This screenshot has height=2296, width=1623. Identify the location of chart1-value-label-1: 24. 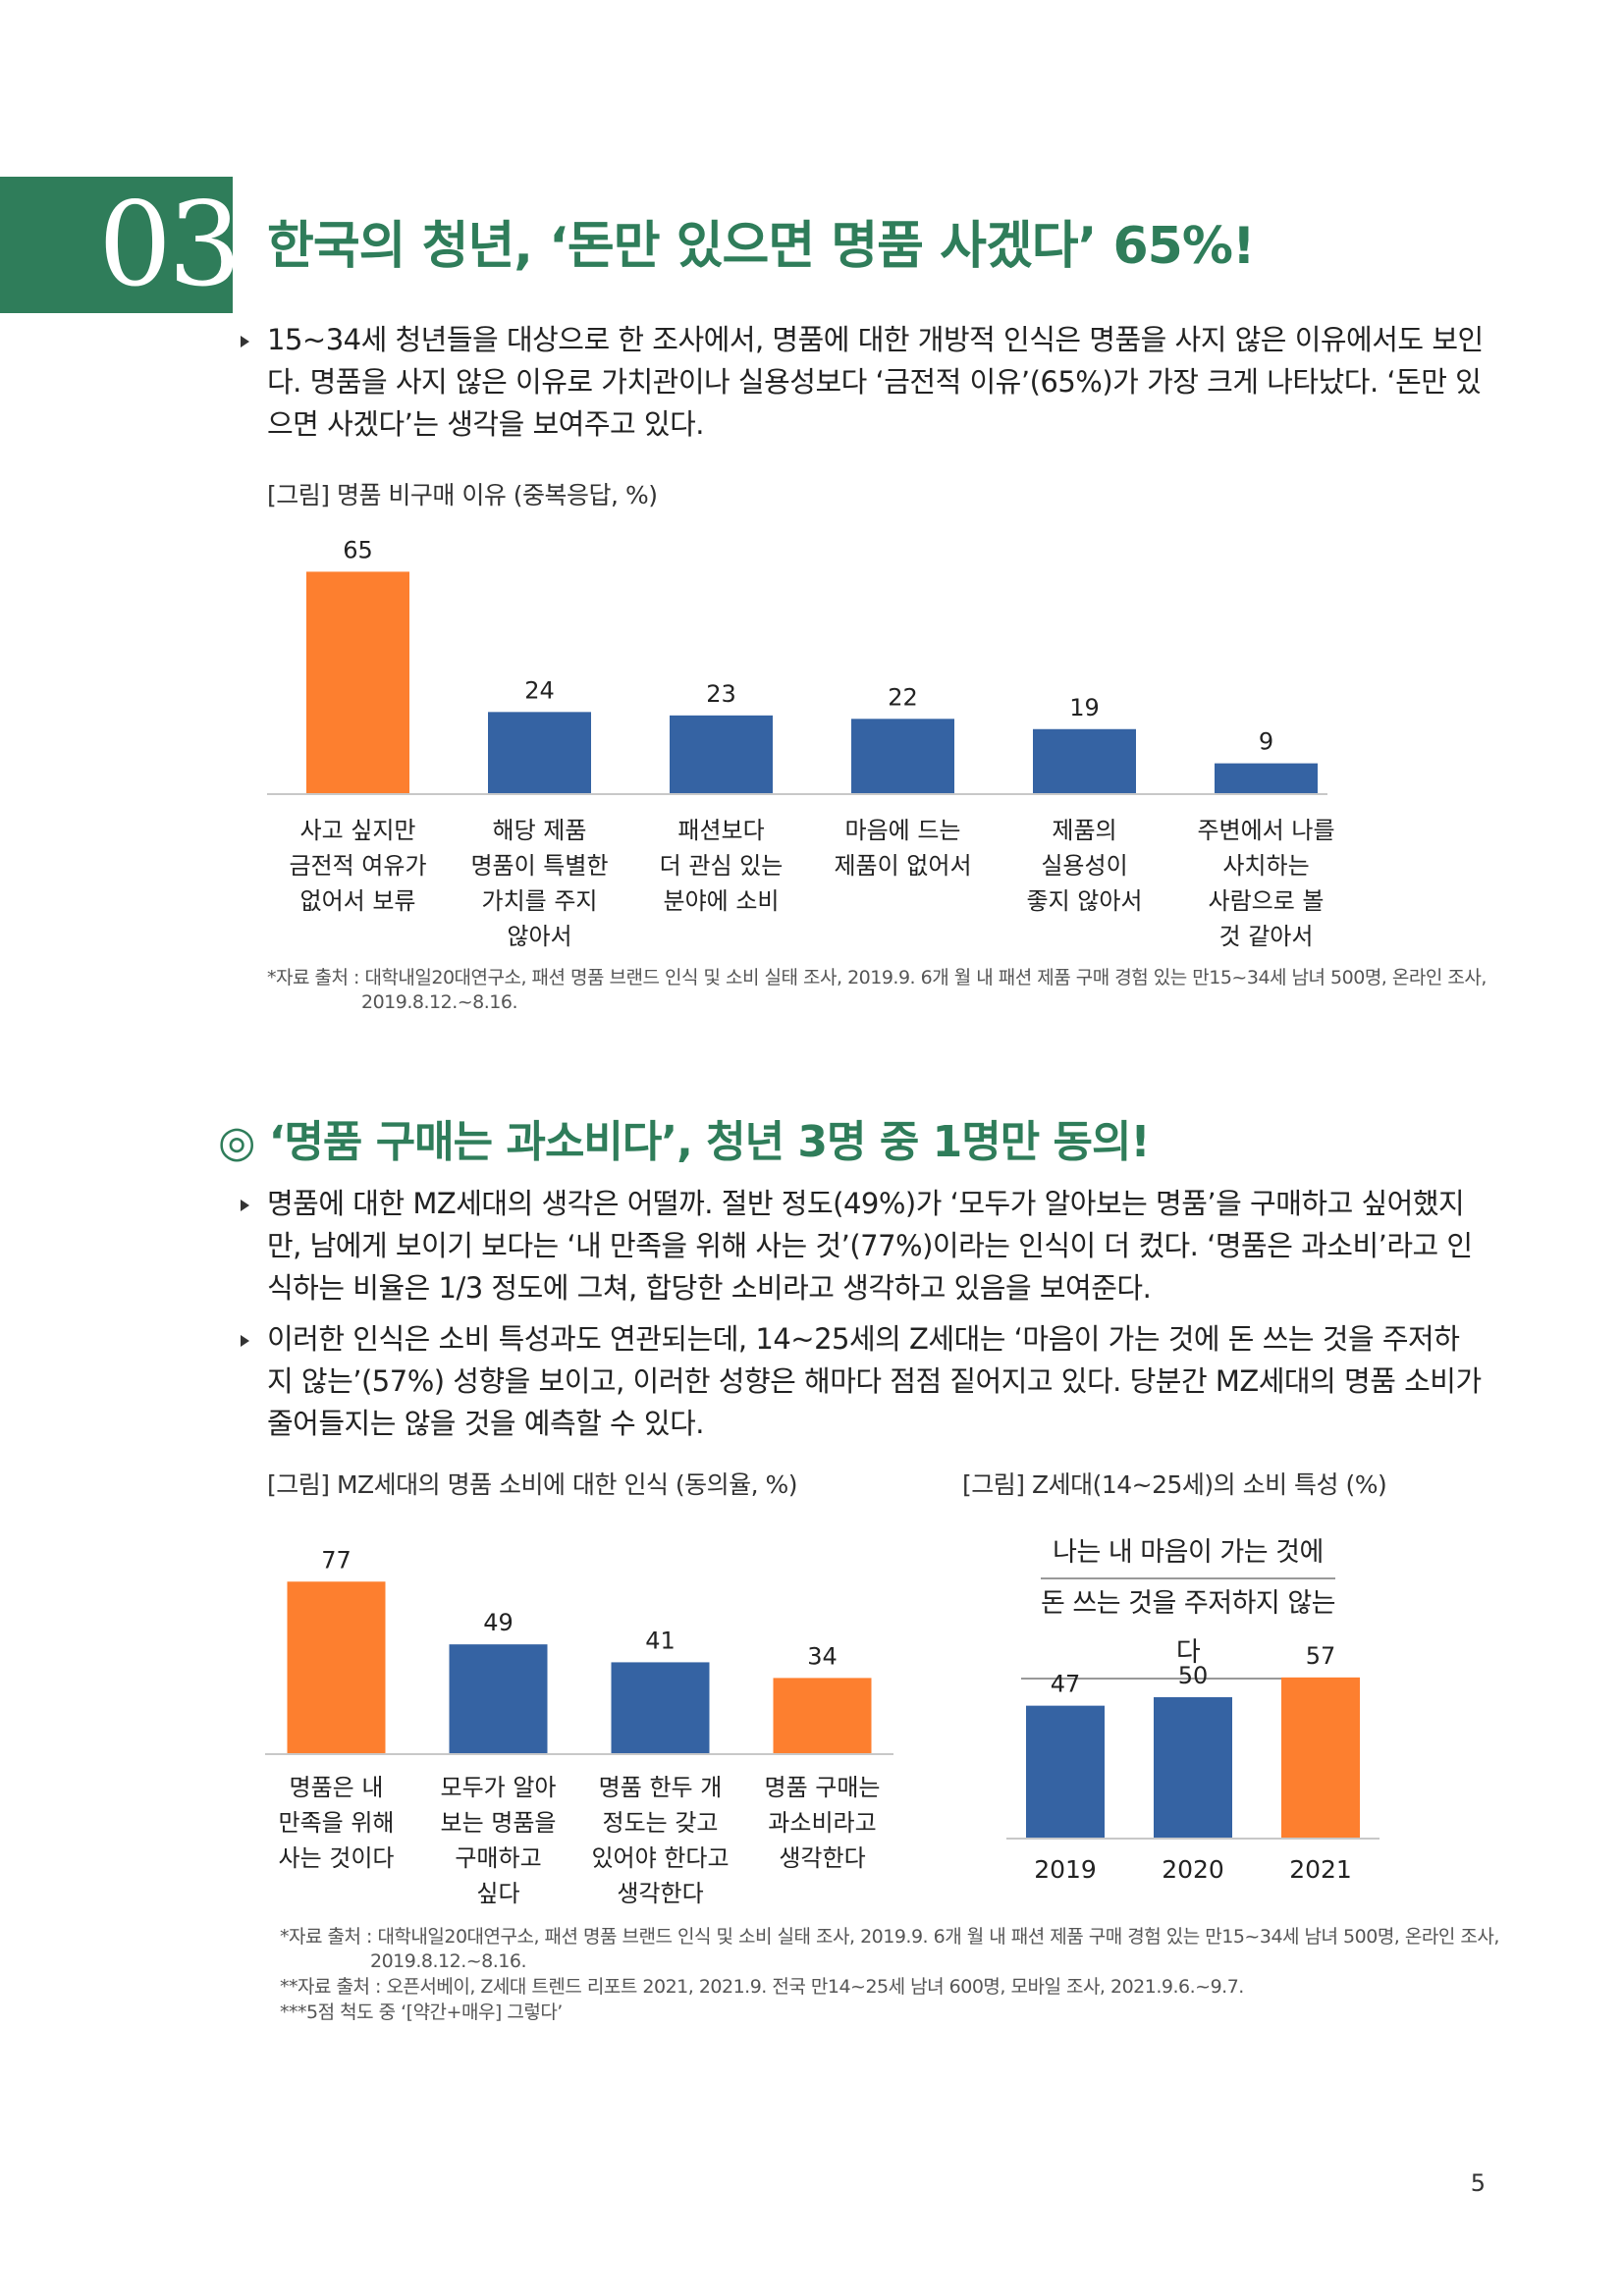
(540, 690).